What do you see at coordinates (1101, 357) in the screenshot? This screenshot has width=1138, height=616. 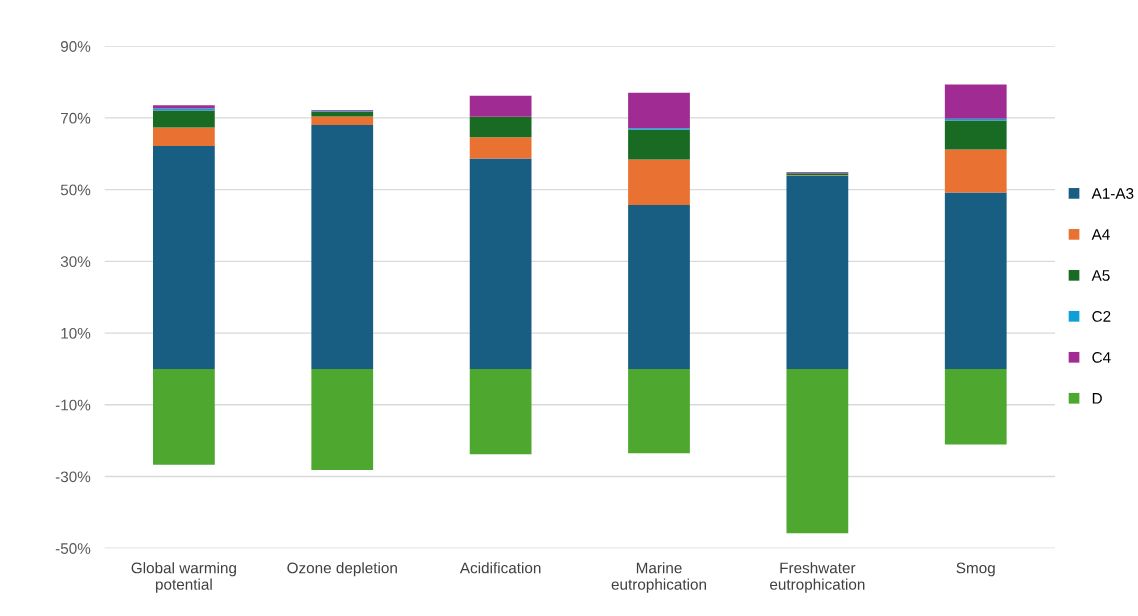 I see `legend-label: C4` at bounding box center [1101, 357].